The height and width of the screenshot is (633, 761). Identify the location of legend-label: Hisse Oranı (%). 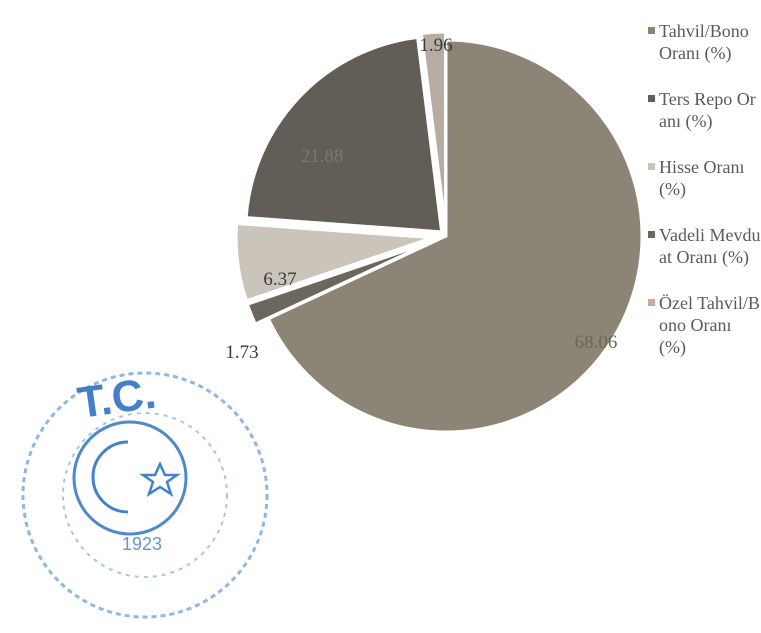
(702, 178).